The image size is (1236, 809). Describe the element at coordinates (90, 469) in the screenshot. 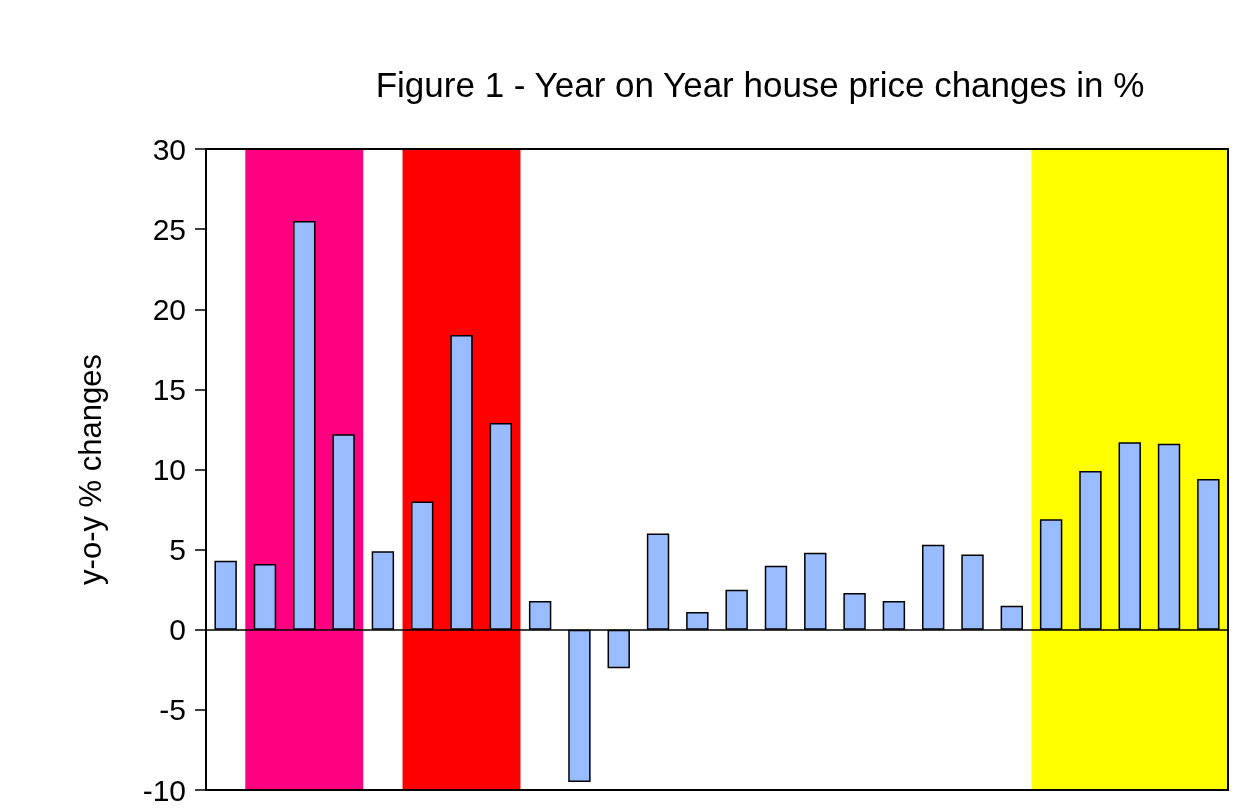

I see `y-axis-title: y-o-y % changes` at that location.